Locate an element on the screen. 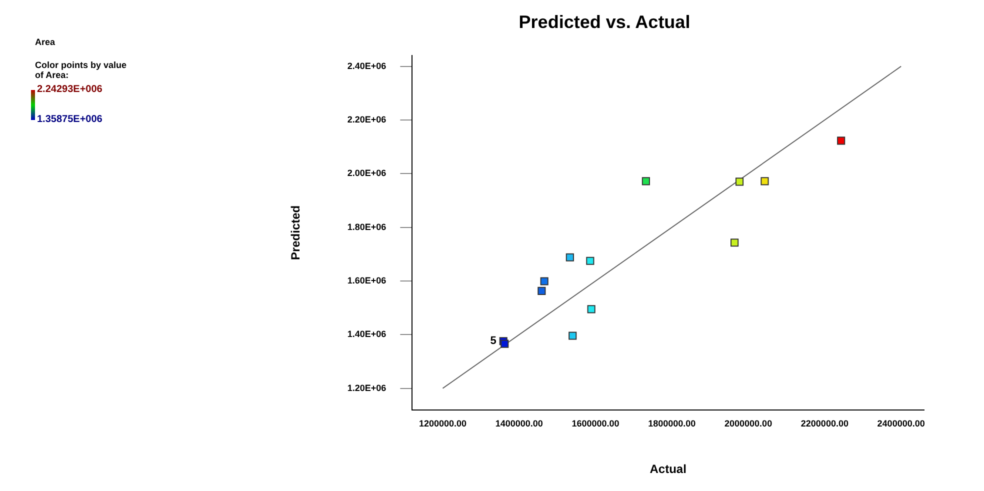  y-tick-label: 2.40E+06 is located at coordinates (366, 65).